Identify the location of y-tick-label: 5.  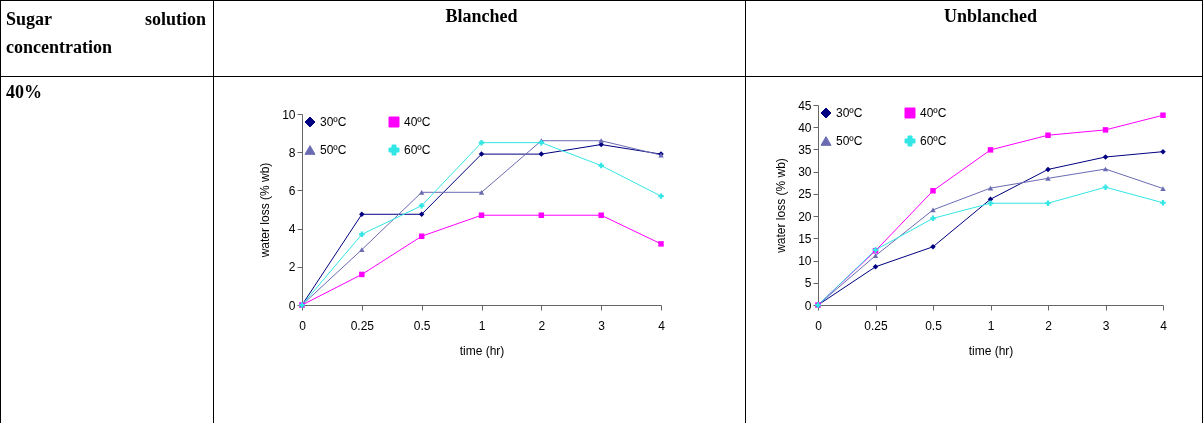
(808, 283).